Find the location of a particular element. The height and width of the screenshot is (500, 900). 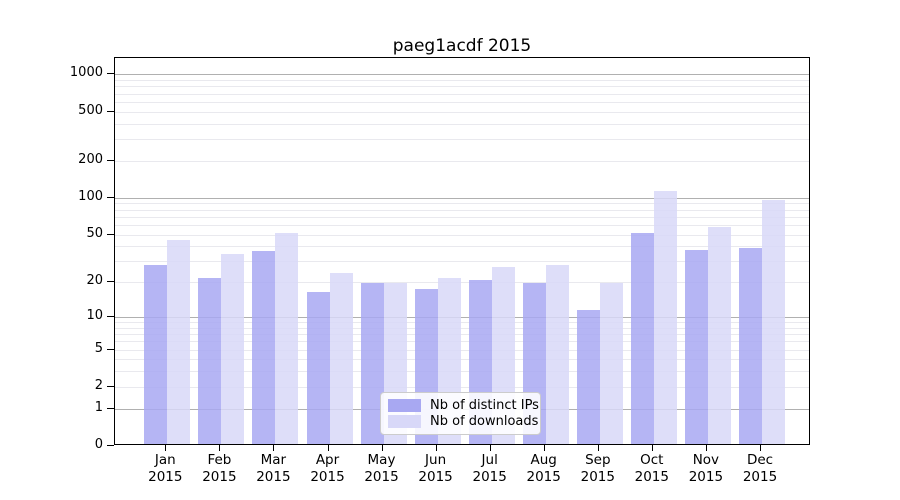

chart-title: paeg1acdf 2015 is located at coordinates (462, 46).